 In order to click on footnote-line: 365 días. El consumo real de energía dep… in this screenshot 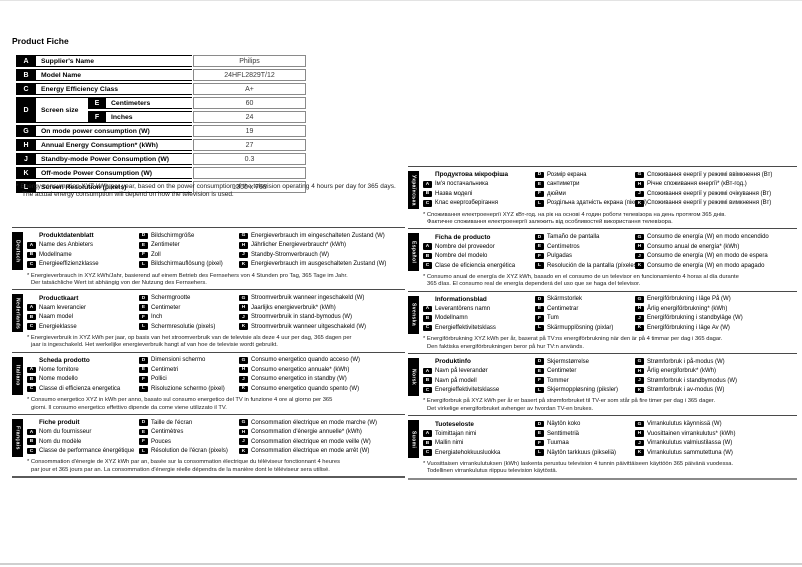, I will do `click(534, 284)`.